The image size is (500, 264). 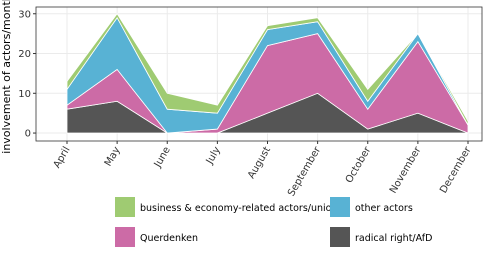 What do you see at coordinates (62, 157) in the screenshot?
I see `x-tick-label: April` at bounding box center [62, 157].